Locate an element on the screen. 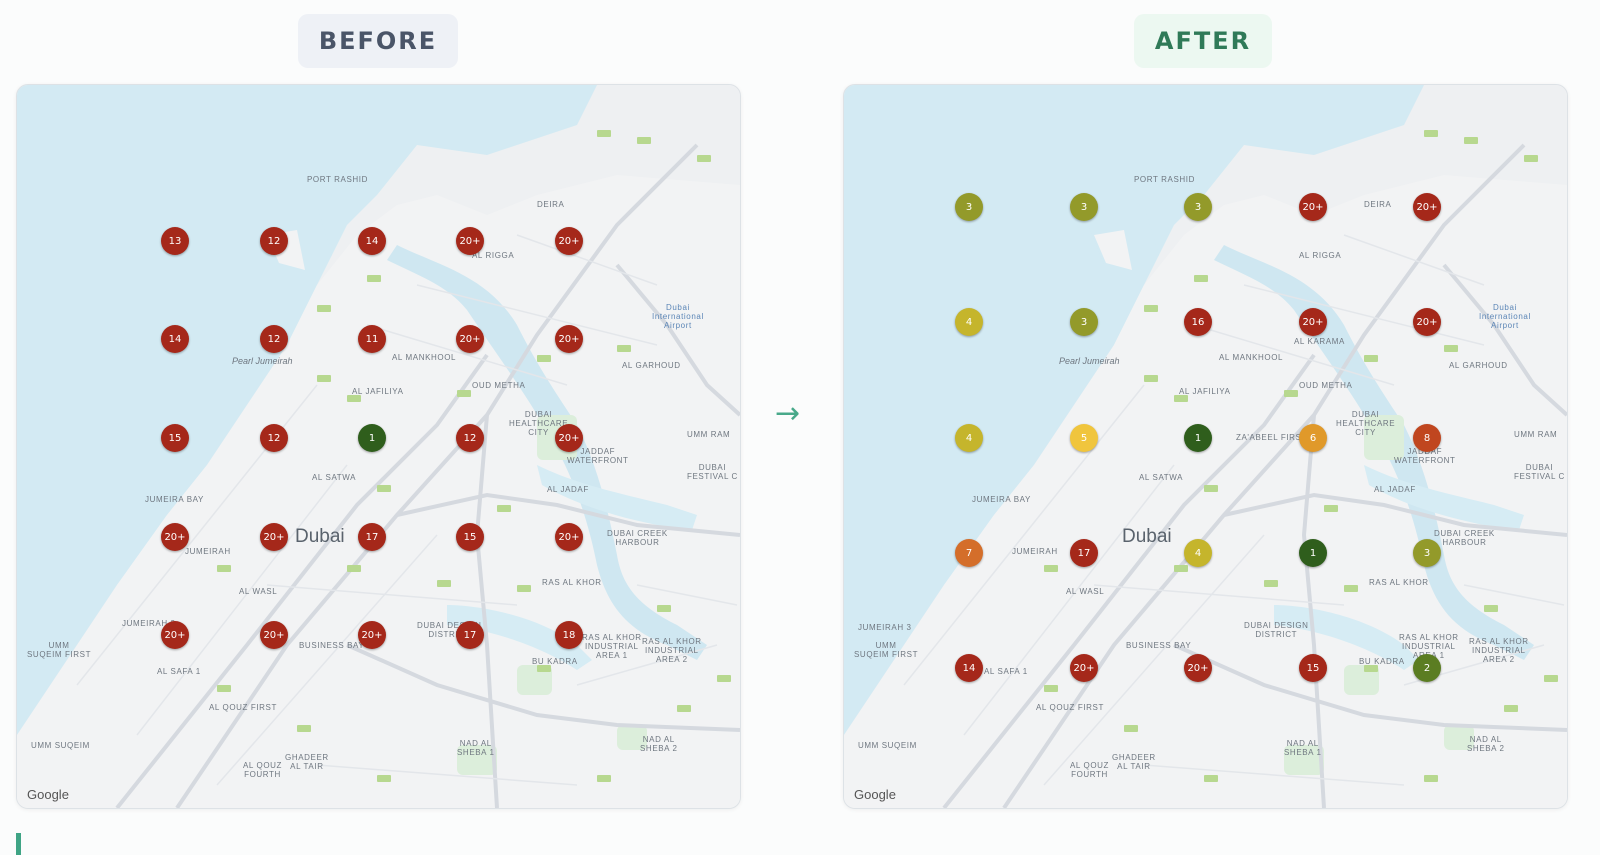 The image size is (1600, 855). cluster-marker: 13 is located at coordinates (175, 241).